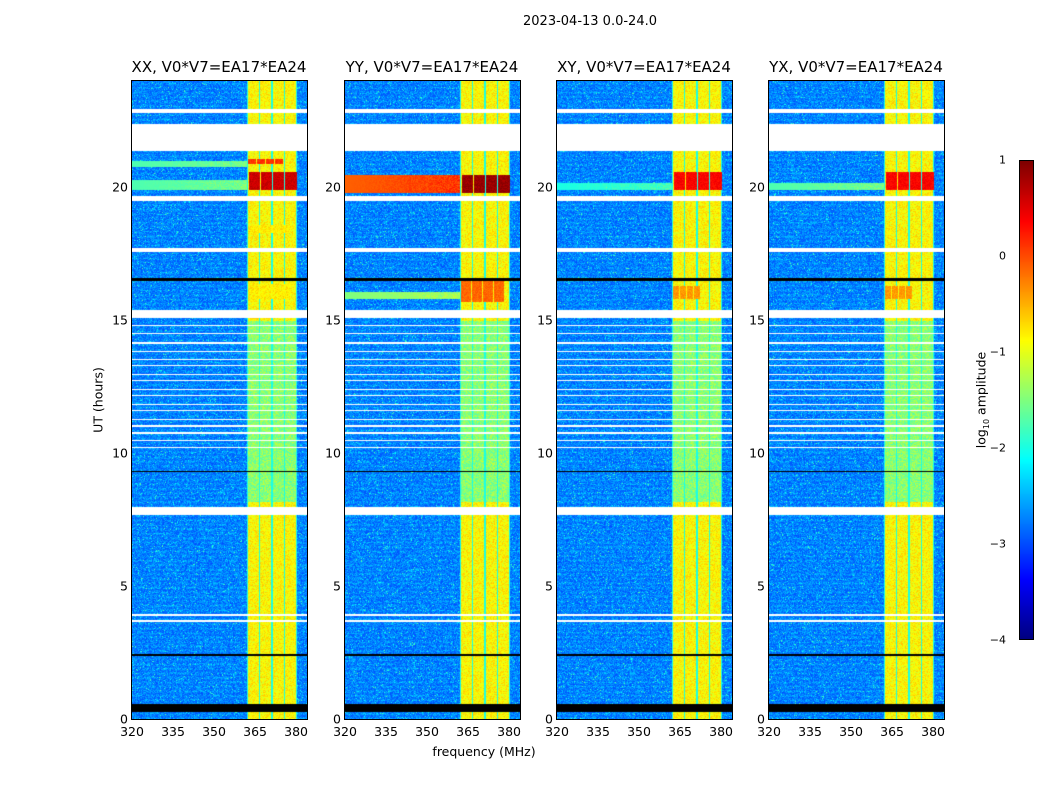  What do you see at coordinates (590, 21) in the screenshot?
I see `figure-title: 2023-04-13 0.0-24.0` at bounding box center [590, 21].